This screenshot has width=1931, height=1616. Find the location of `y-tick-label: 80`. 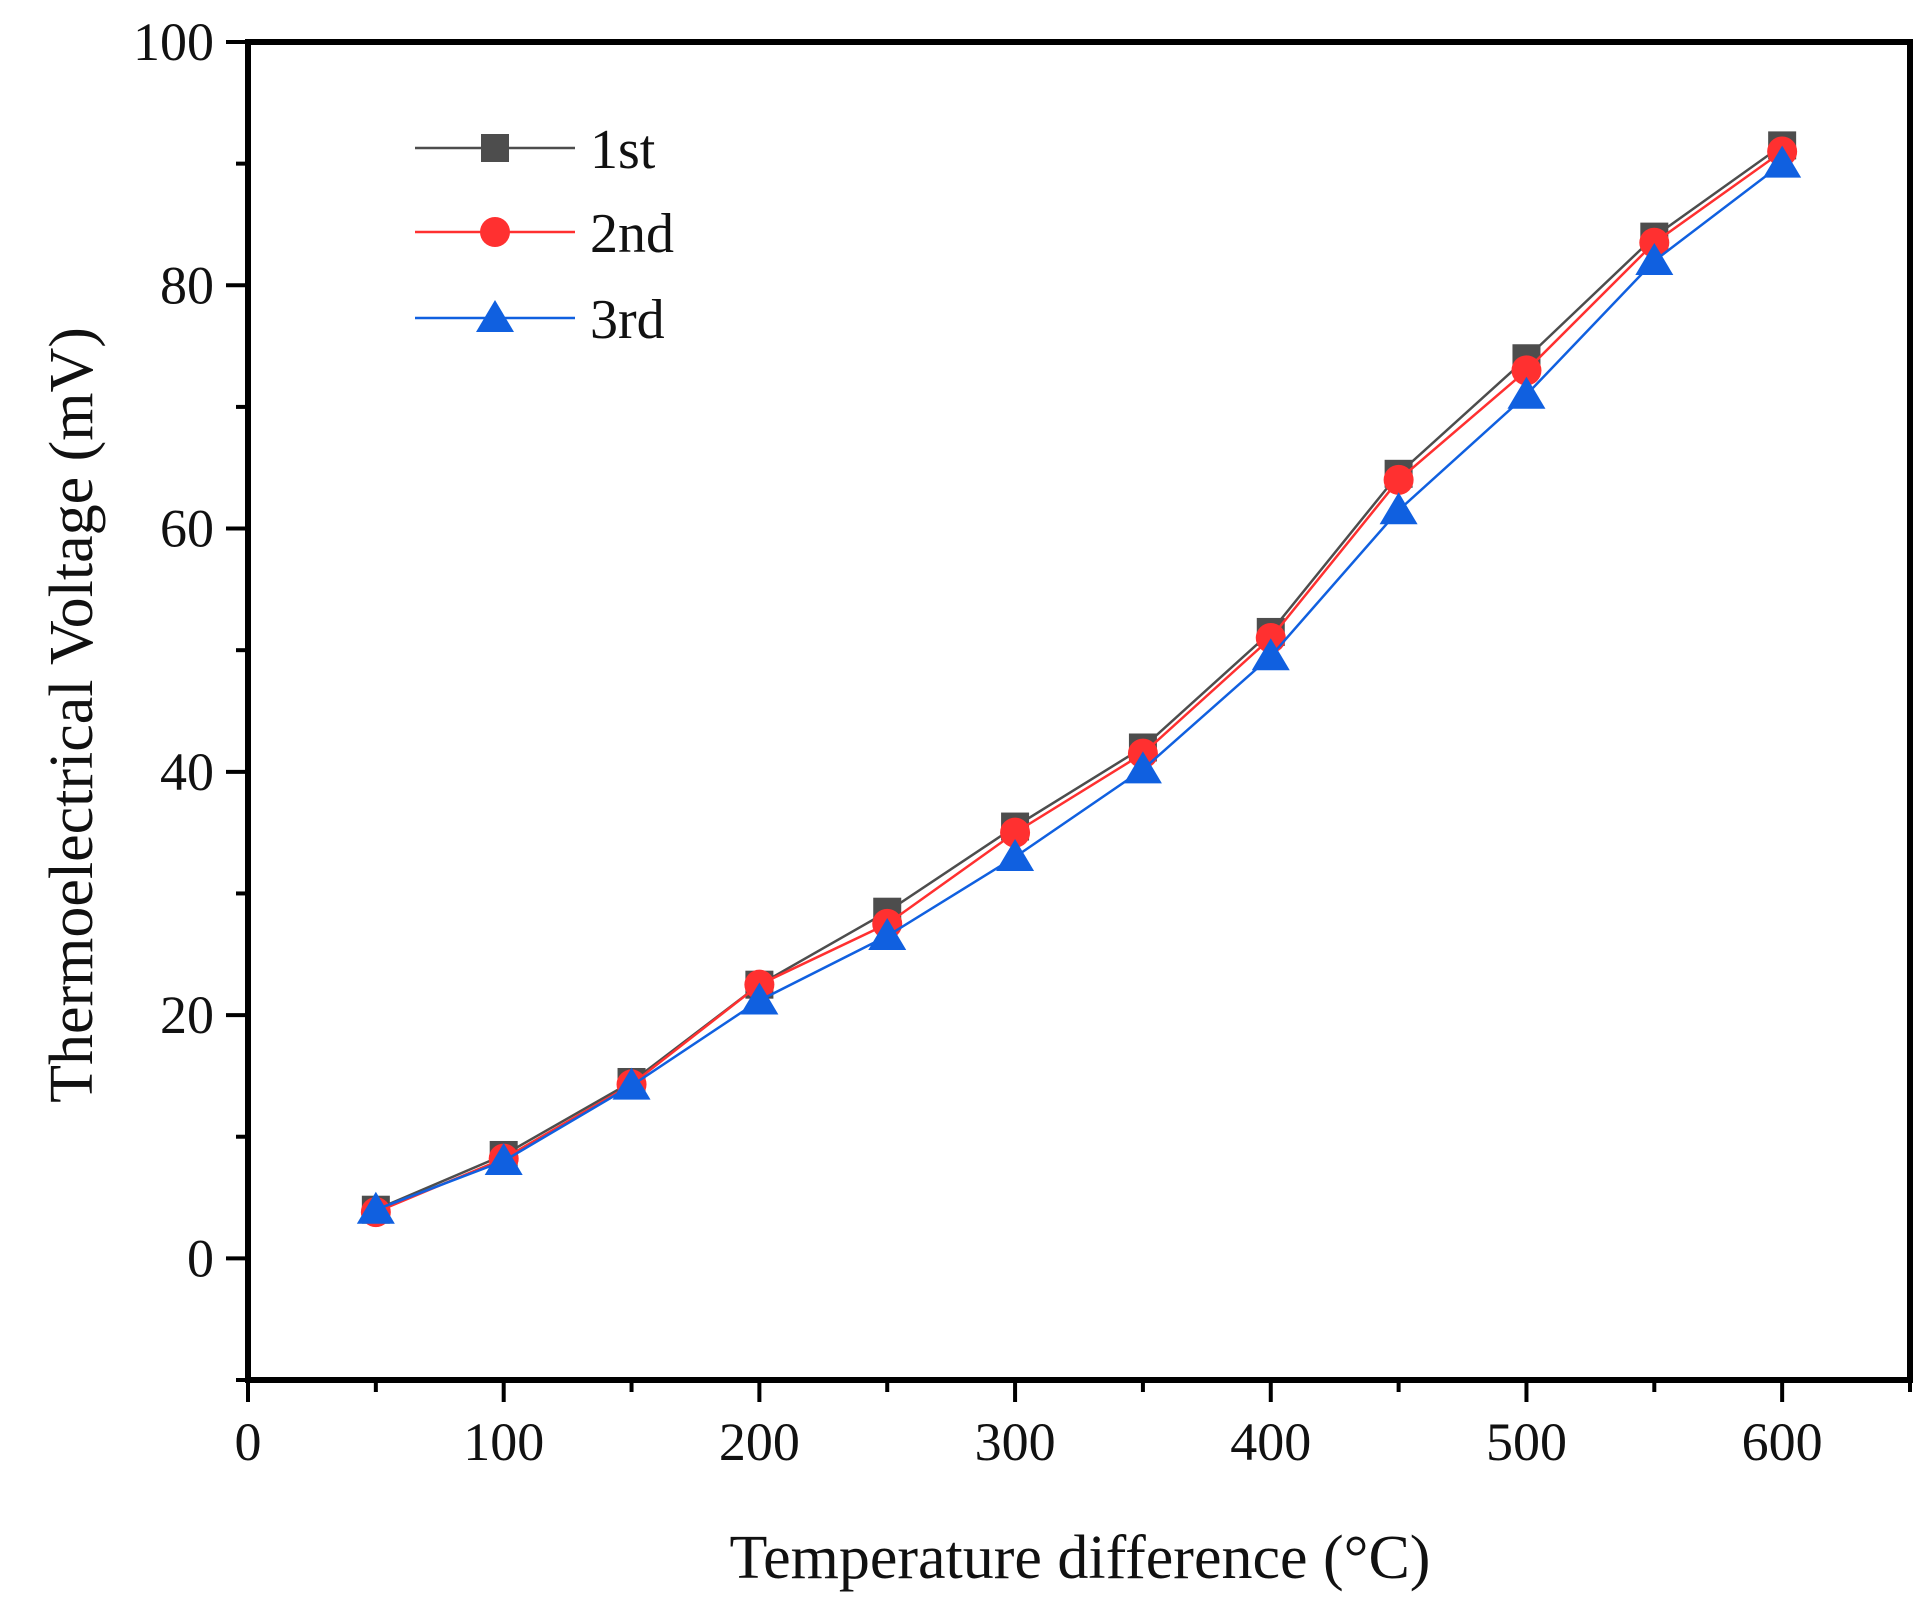

y-tick-label: 80 is located at coordinates (187, 285).